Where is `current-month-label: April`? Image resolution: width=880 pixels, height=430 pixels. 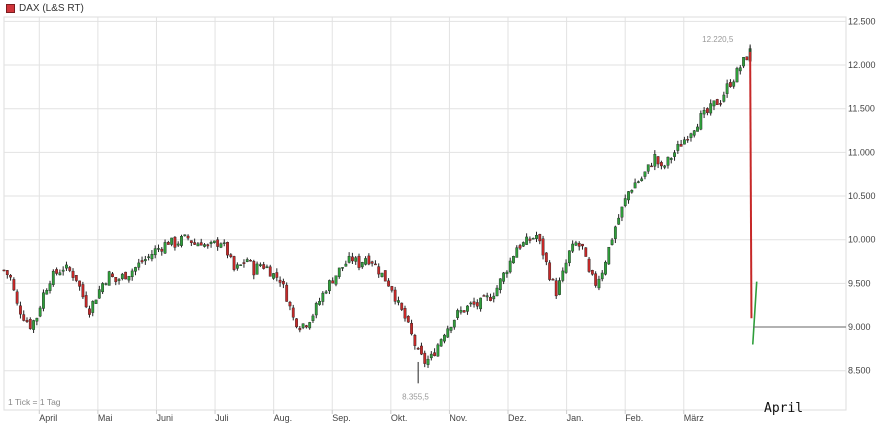
current-month-label: April is located at coordinates (784, 408).